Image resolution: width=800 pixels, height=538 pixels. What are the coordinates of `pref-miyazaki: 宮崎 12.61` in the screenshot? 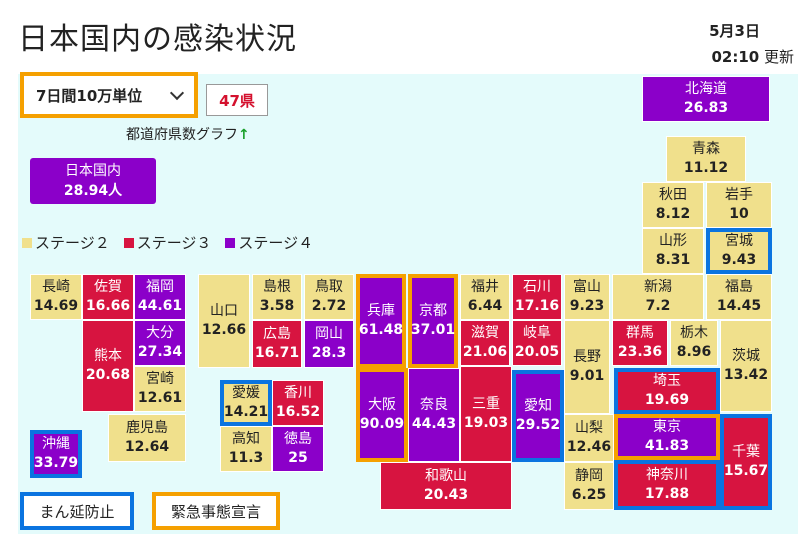 It's located at (160, 389).